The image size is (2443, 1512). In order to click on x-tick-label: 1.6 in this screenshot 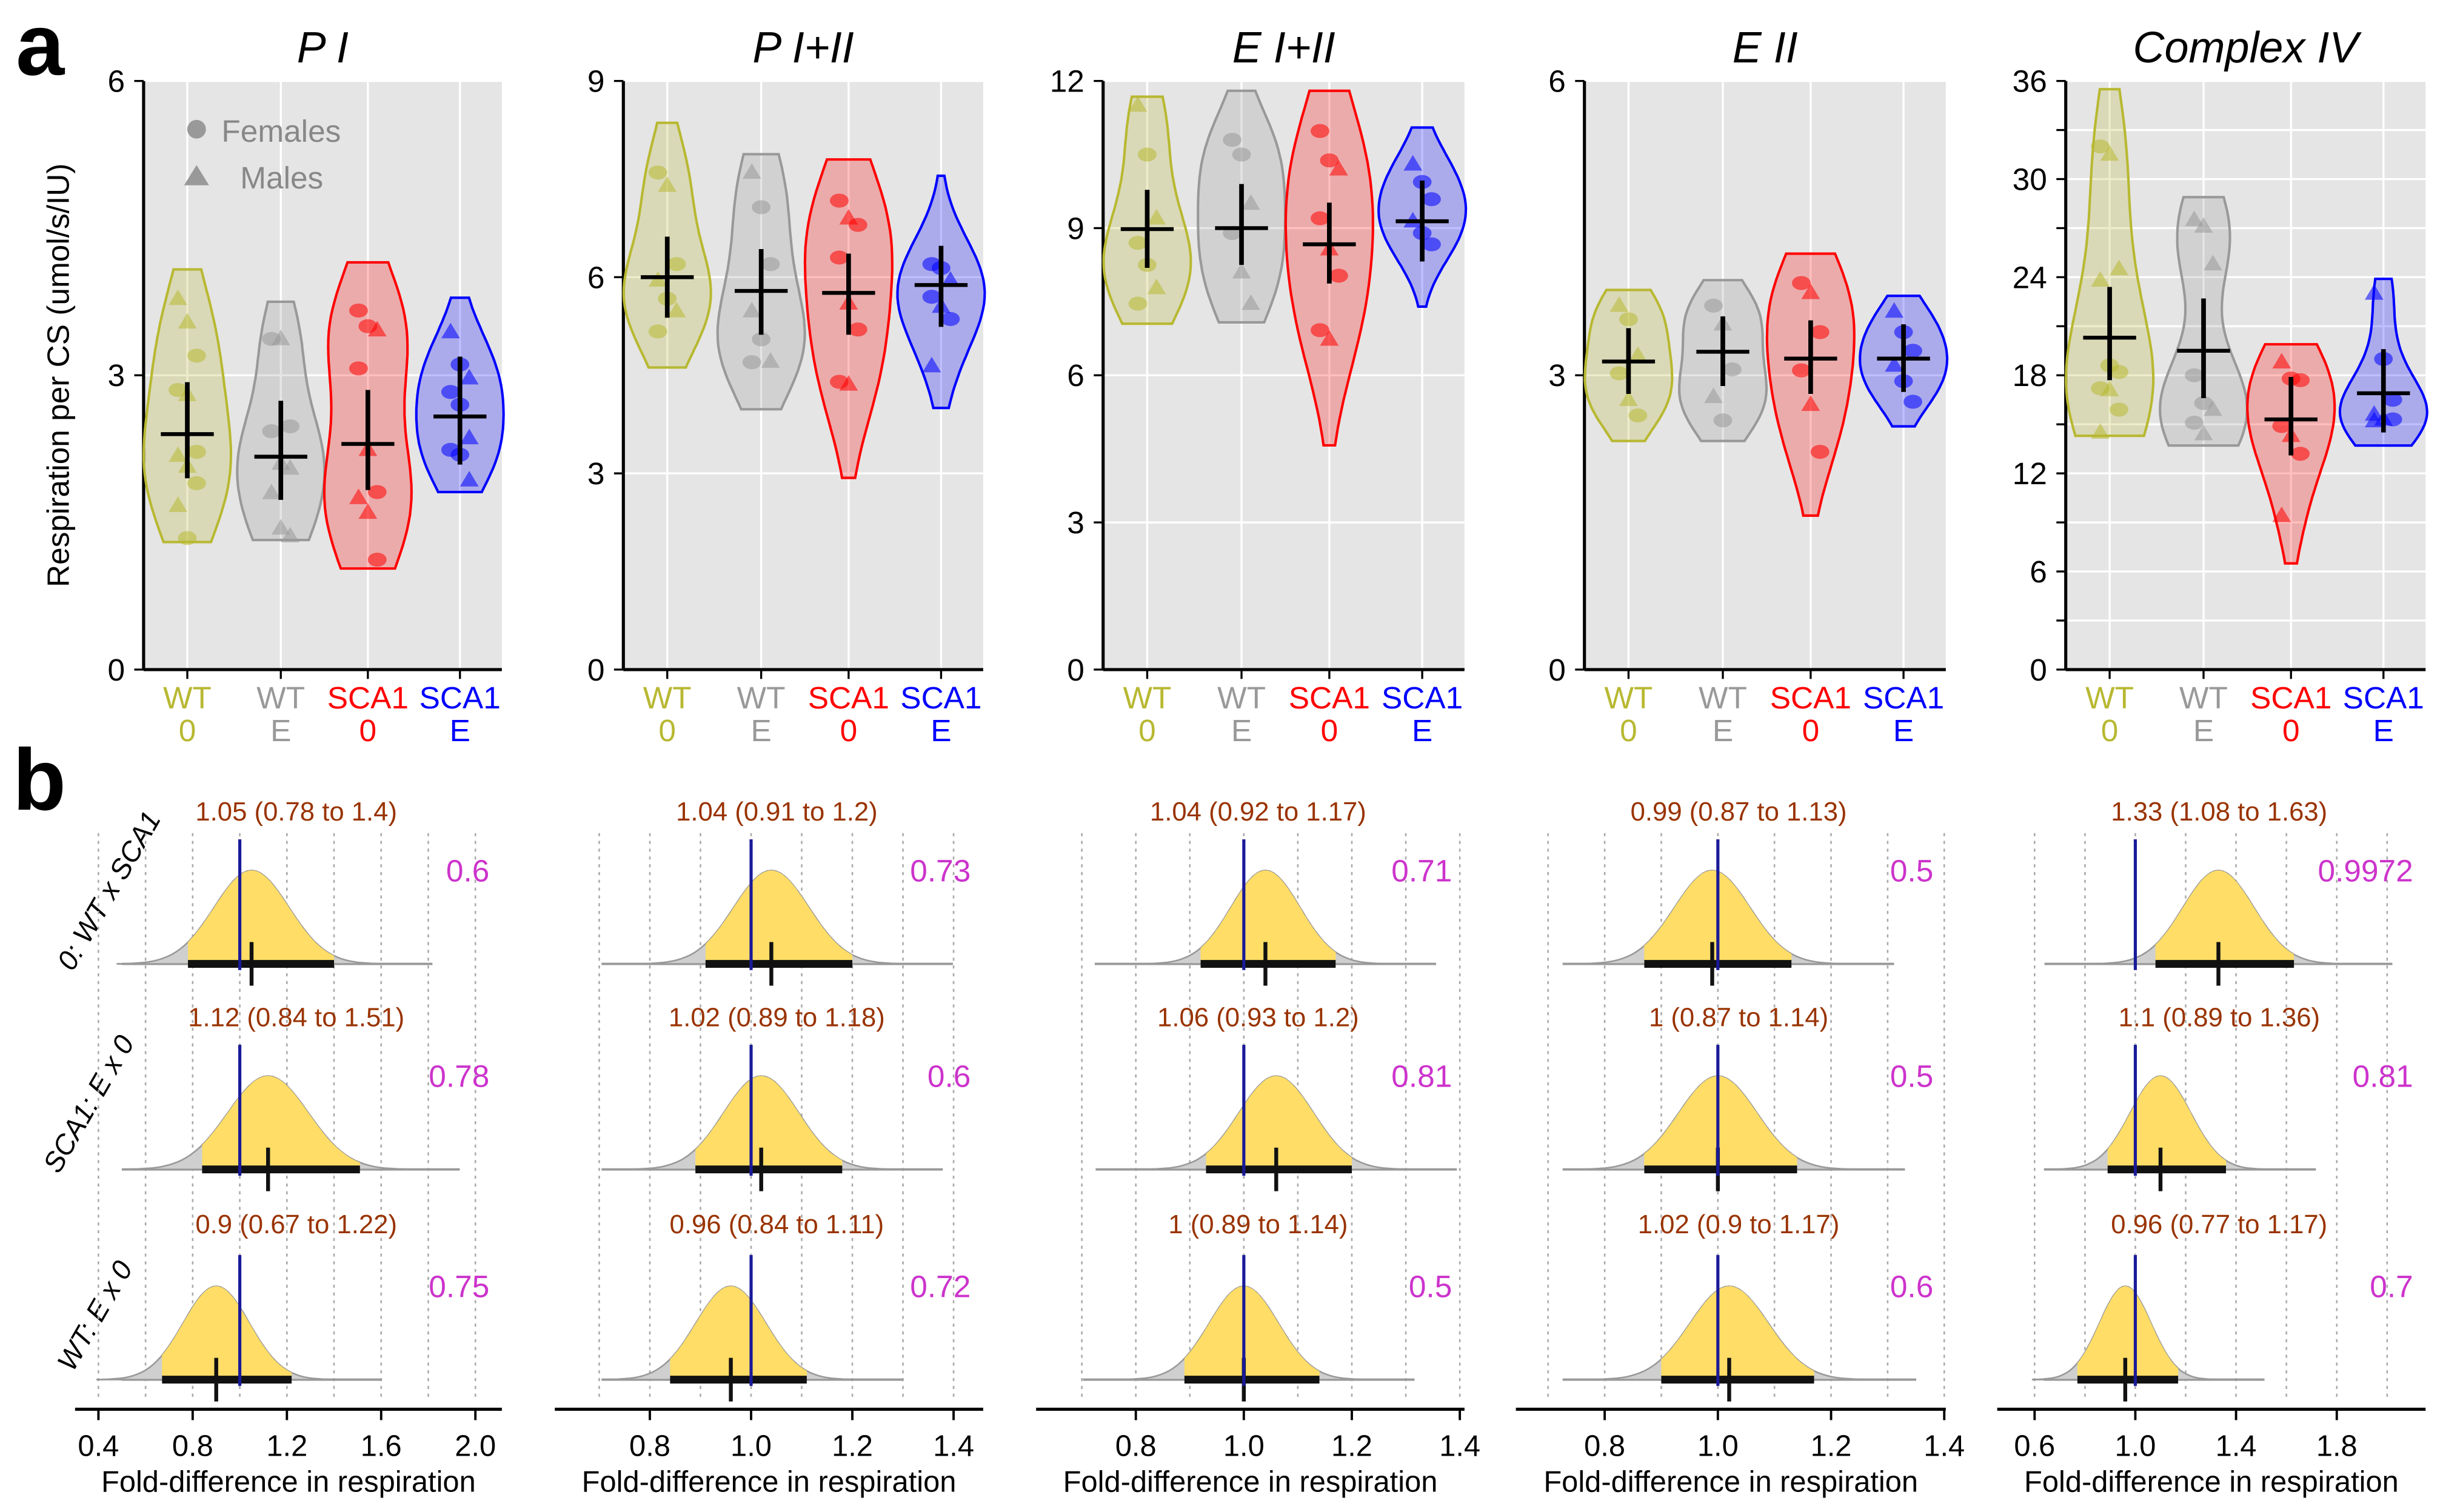, I will do `click(381, 1446)`.